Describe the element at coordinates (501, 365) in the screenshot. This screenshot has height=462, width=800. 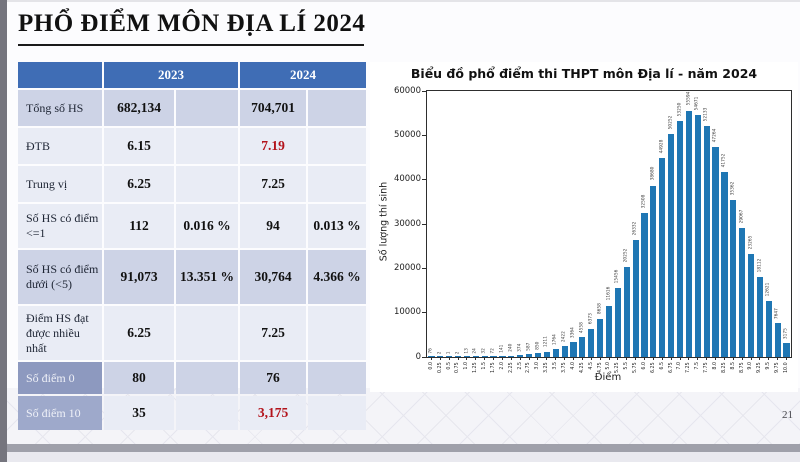
I see `x-tick-label: 2.0` at that location.